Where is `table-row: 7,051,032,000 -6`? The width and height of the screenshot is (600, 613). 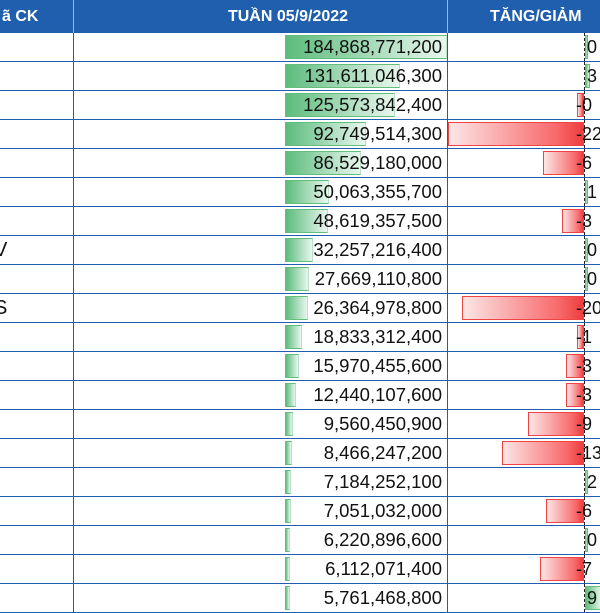
table-row: 7,051,032,000 -6 is located at coordinates (300, 511).